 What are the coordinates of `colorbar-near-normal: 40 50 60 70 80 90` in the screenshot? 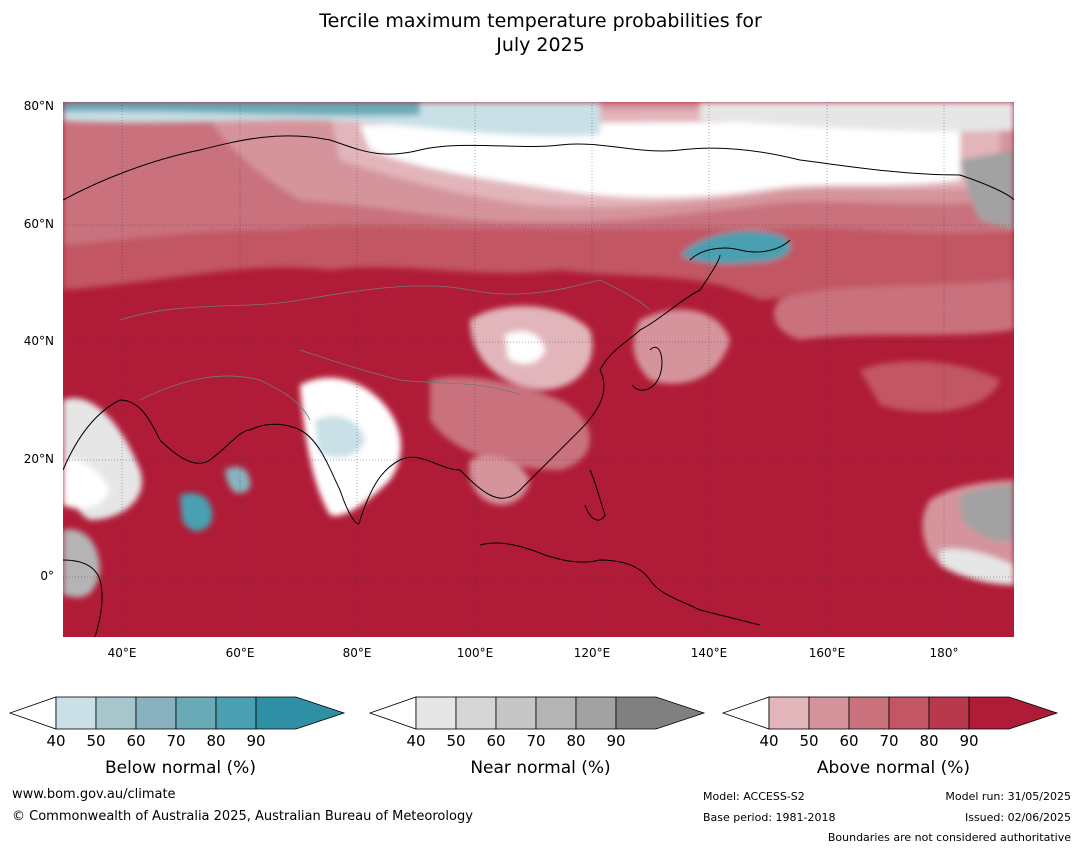 It's located at (537, 723).